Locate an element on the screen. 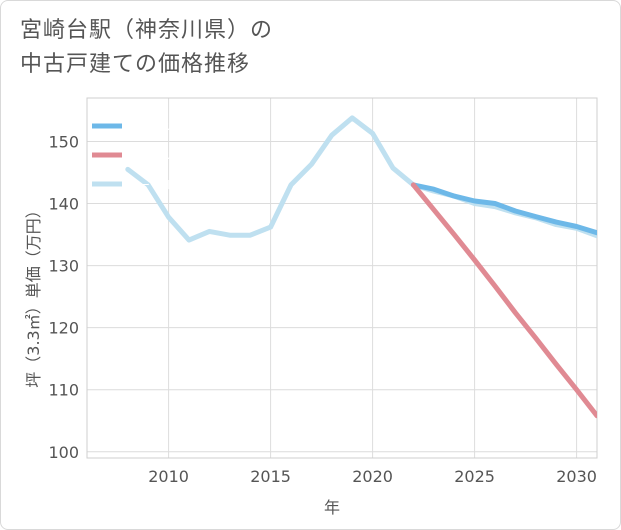 The height and width of the screenshot is (530, 621). legend-label: ノーマルシナリオ is located at coordinates (174, 185).